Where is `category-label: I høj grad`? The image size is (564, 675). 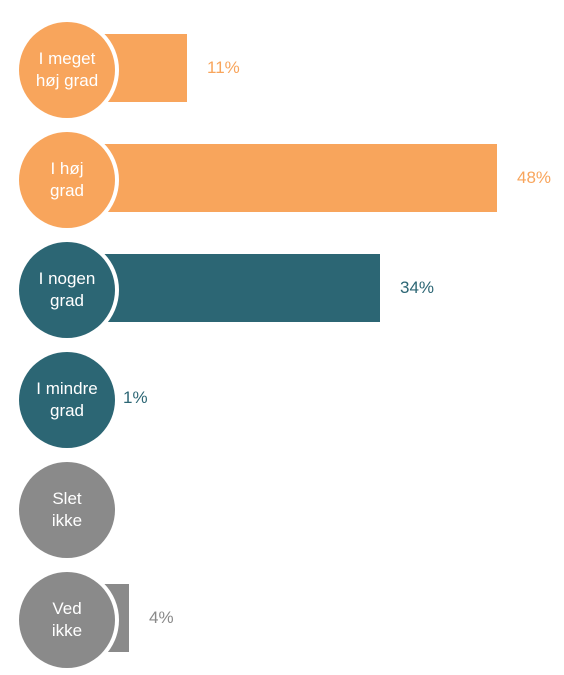 category-label: I høj grad is located at coordinates (67, 180).